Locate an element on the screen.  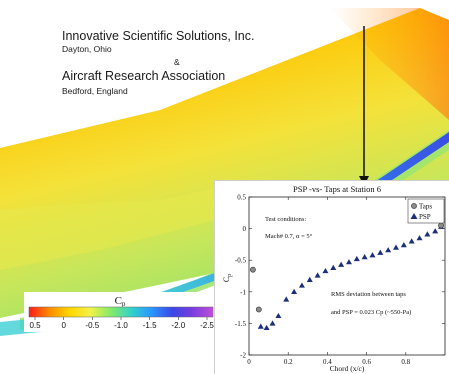
colorbar-label: Cp is located at coordinates (120, 301).